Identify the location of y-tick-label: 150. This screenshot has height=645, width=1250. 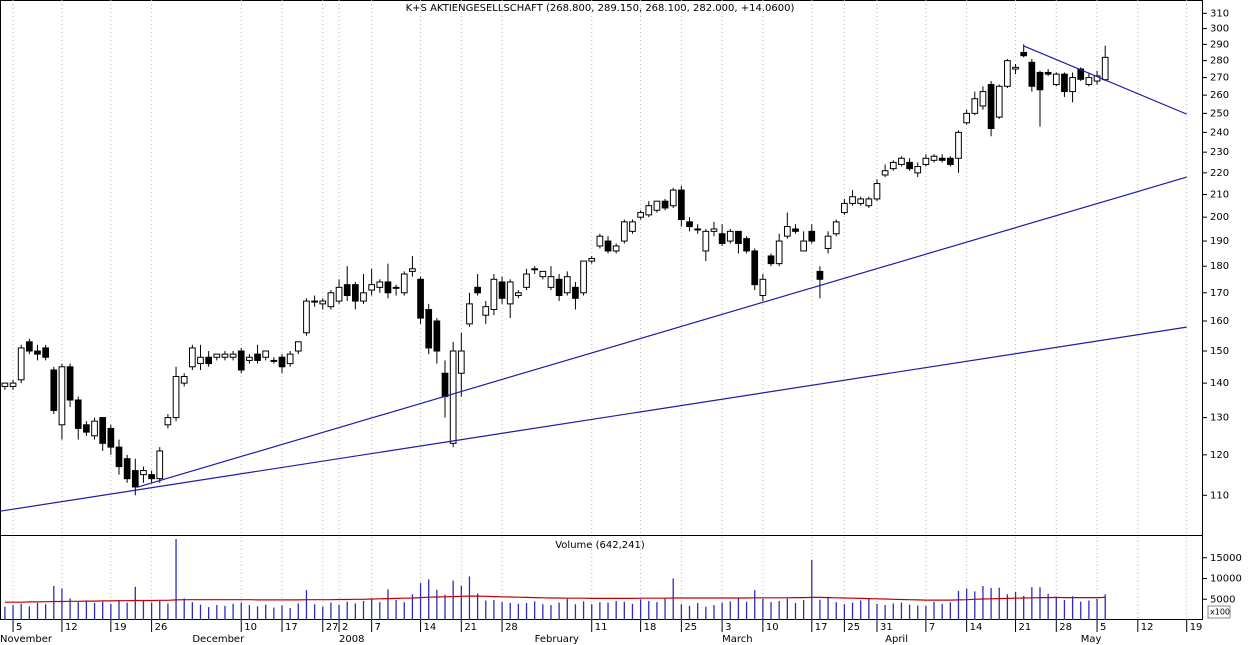
(1219, 351).